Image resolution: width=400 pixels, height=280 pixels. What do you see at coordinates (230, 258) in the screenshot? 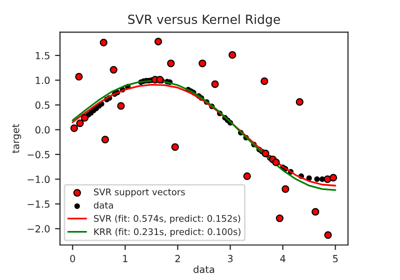
I see `x-tick-label: 3` at bounding box center [230, 258].